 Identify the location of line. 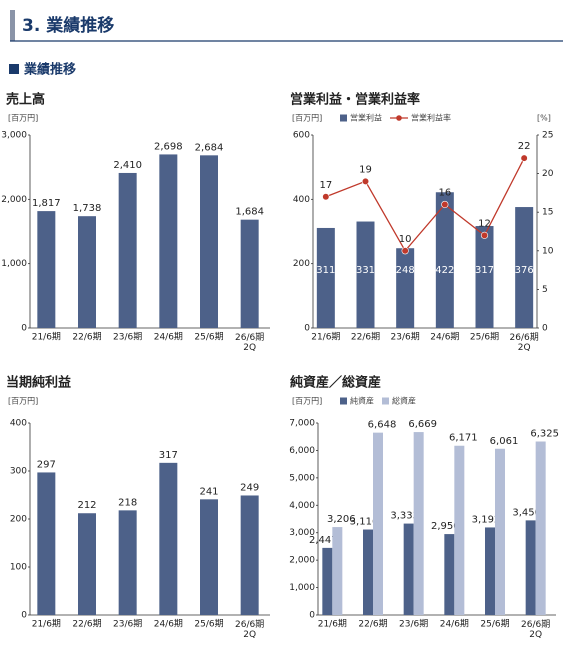
(425, 204).